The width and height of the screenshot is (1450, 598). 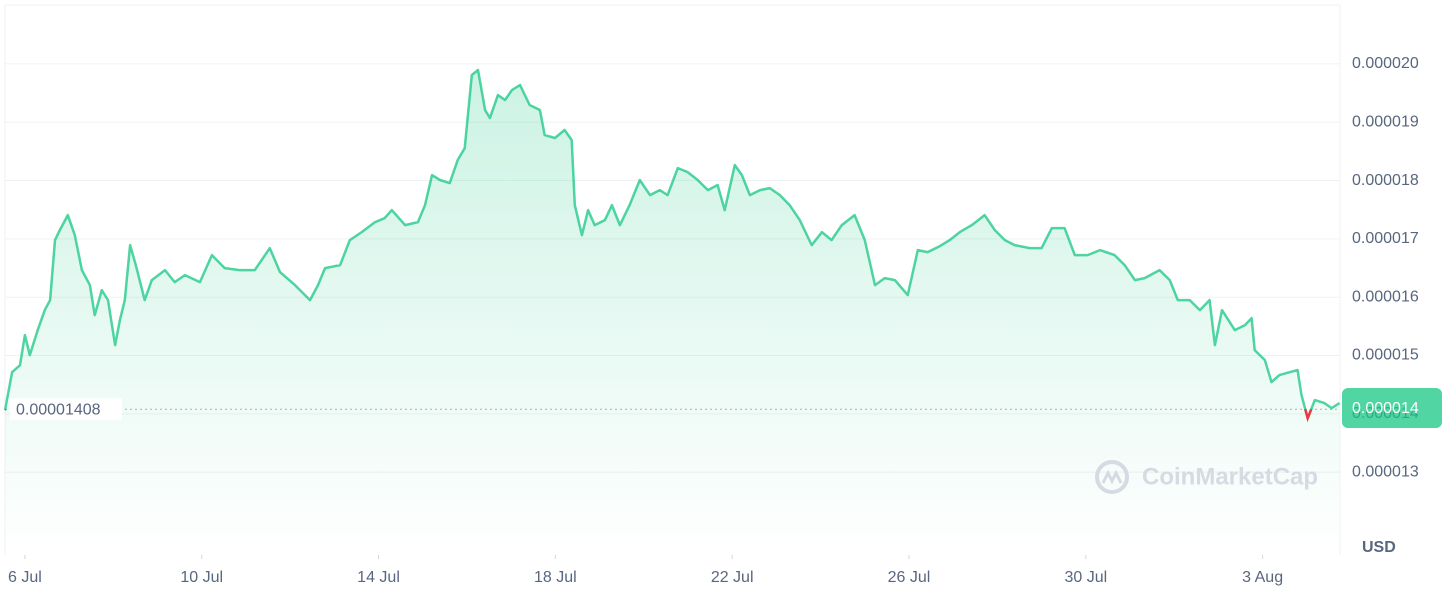 What do you see at coordinates (1230, 476) in the screenshot?
I see `watermark-text: CoinMarketCap` at bounding box center [1230, 476].